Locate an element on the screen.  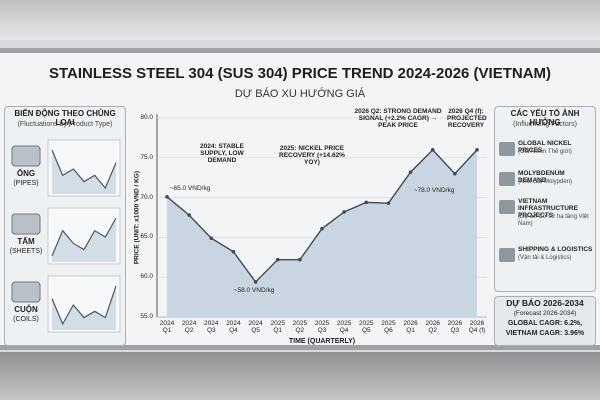
annotation: ~58.0 VND/kg is located at coordinates (254, 290).